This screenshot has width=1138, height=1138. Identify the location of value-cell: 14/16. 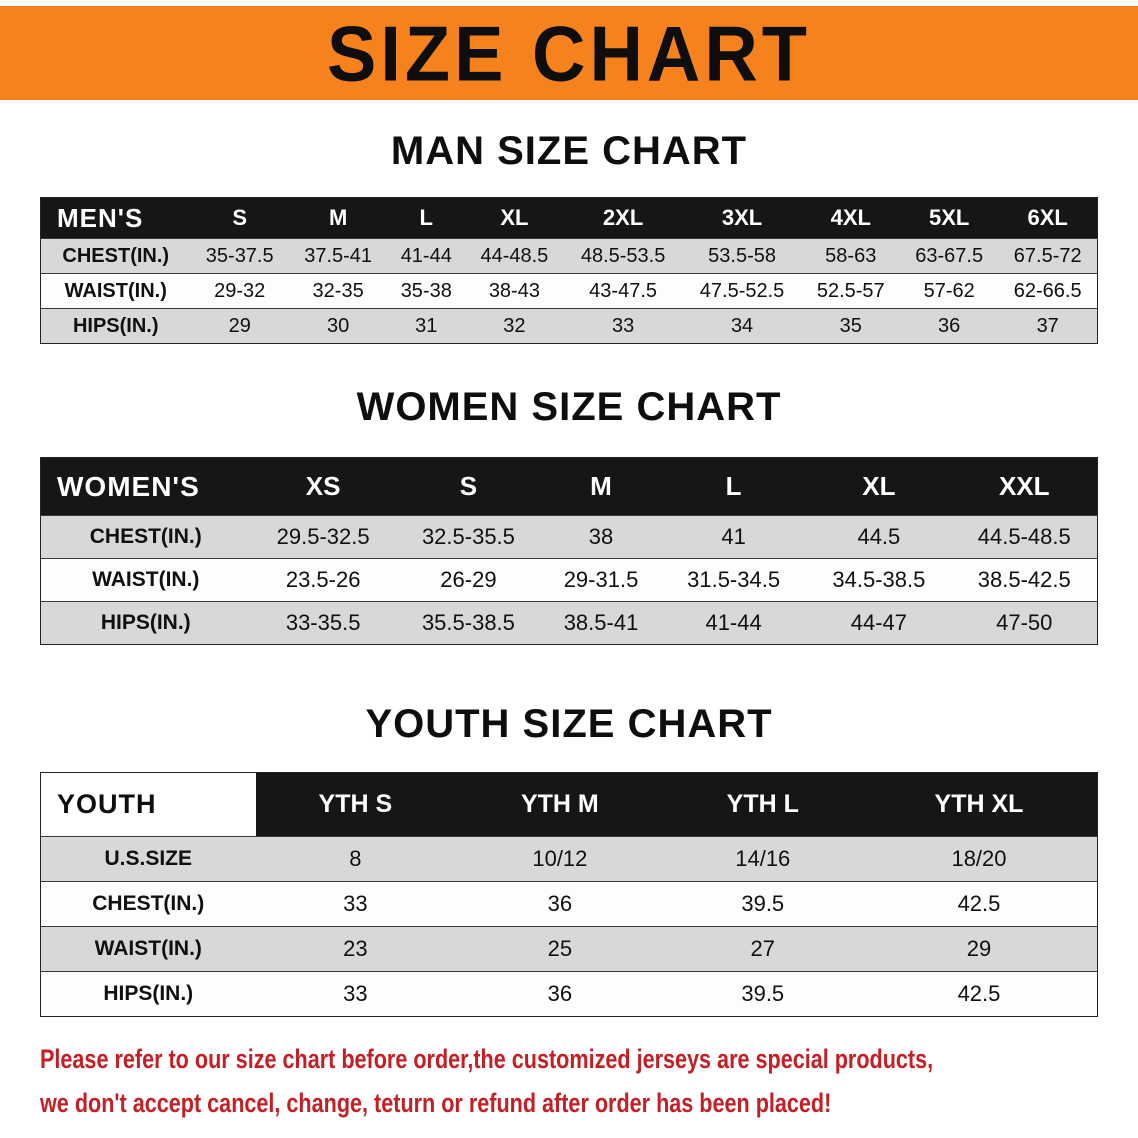
(762, 859).